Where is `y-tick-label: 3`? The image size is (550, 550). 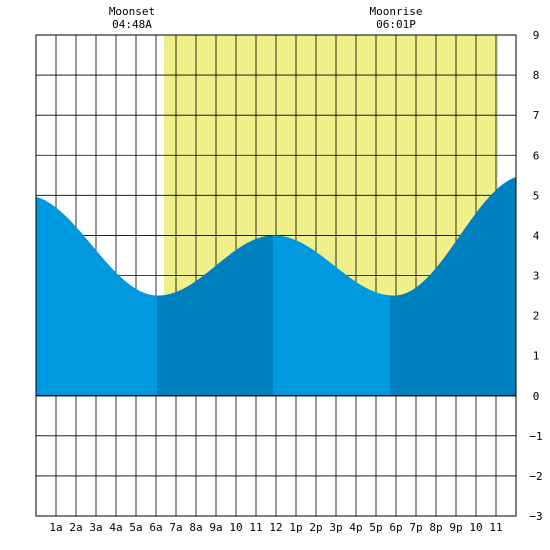
y-tick-label: 3 is located at coordinates (536, 276).